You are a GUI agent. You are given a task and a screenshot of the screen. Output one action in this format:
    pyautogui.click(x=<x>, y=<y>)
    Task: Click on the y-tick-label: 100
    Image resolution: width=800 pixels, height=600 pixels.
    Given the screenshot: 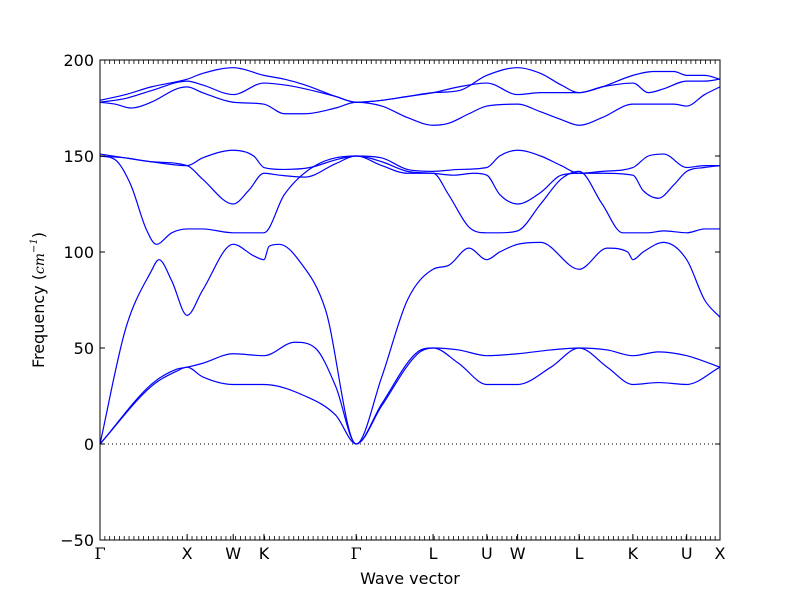 What is the action you would take?
    pyautogui.click(x=78, y=252)
    